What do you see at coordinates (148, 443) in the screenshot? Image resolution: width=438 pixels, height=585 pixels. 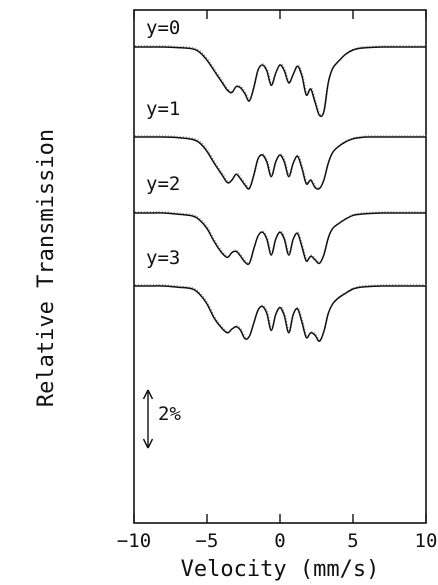 I see `scale-bar-arrow-down` at bounding box center [148, 443].